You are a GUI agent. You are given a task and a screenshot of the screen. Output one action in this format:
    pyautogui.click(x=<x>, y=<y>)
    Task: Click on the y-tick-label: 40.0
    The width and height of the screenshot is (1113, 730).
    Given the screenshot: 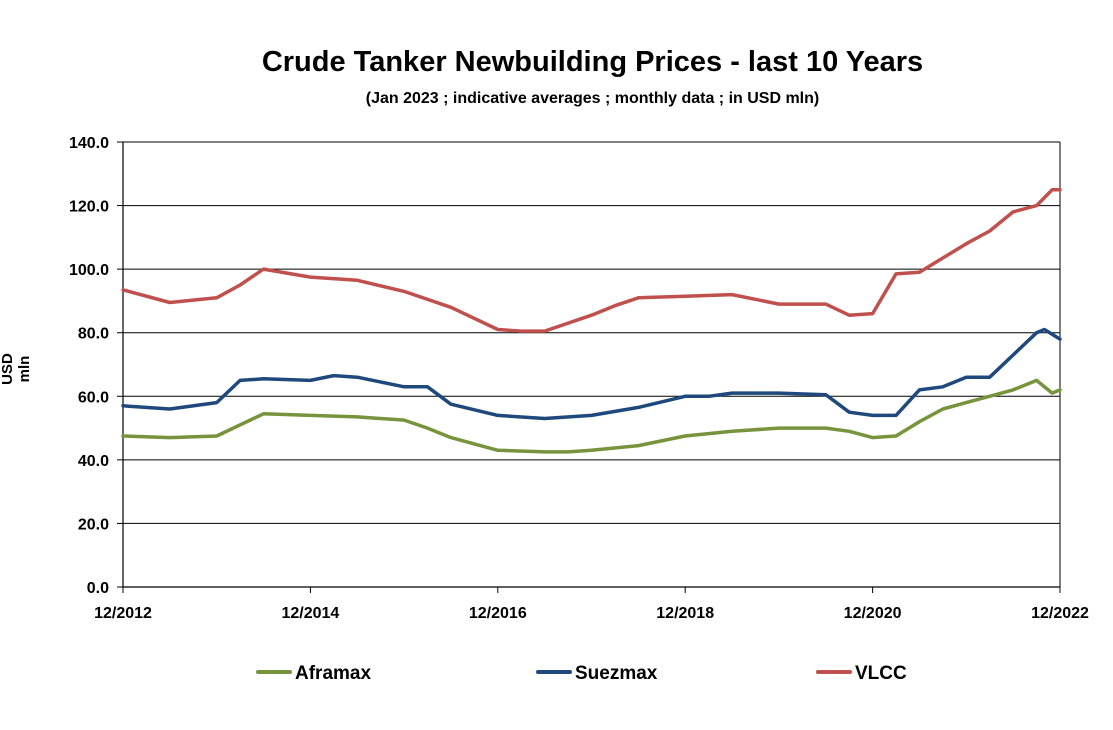 What is the action you would take?
    pyautogui.click(x=93, y=461)
    